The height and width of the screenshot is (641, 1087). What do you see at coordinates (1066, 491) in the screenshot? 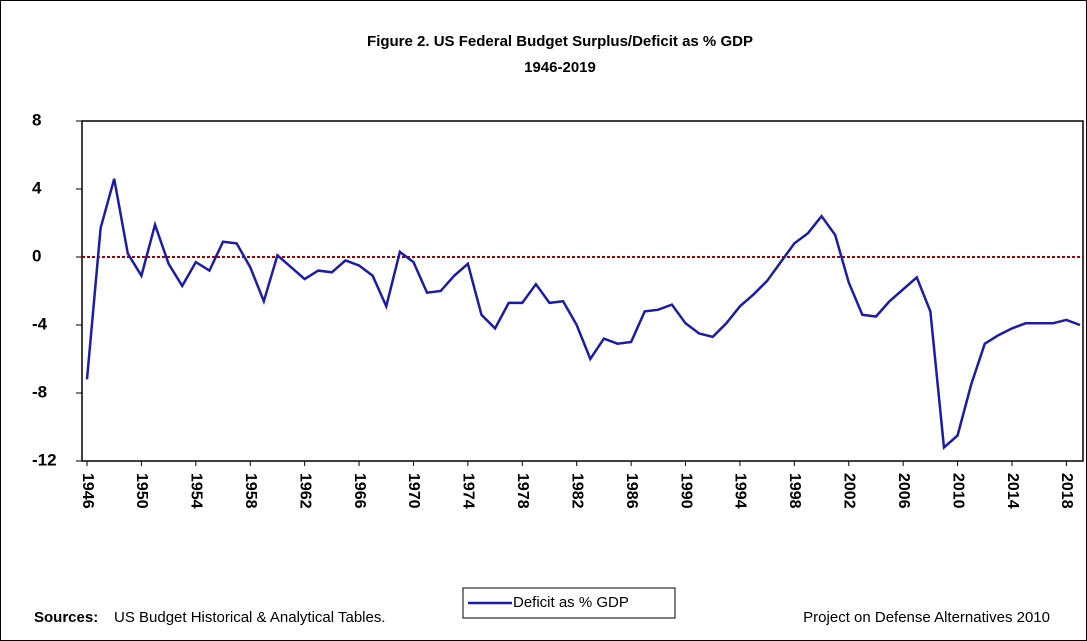
I see `x-tick-label: 2018` at bounding box center [1066, 491].